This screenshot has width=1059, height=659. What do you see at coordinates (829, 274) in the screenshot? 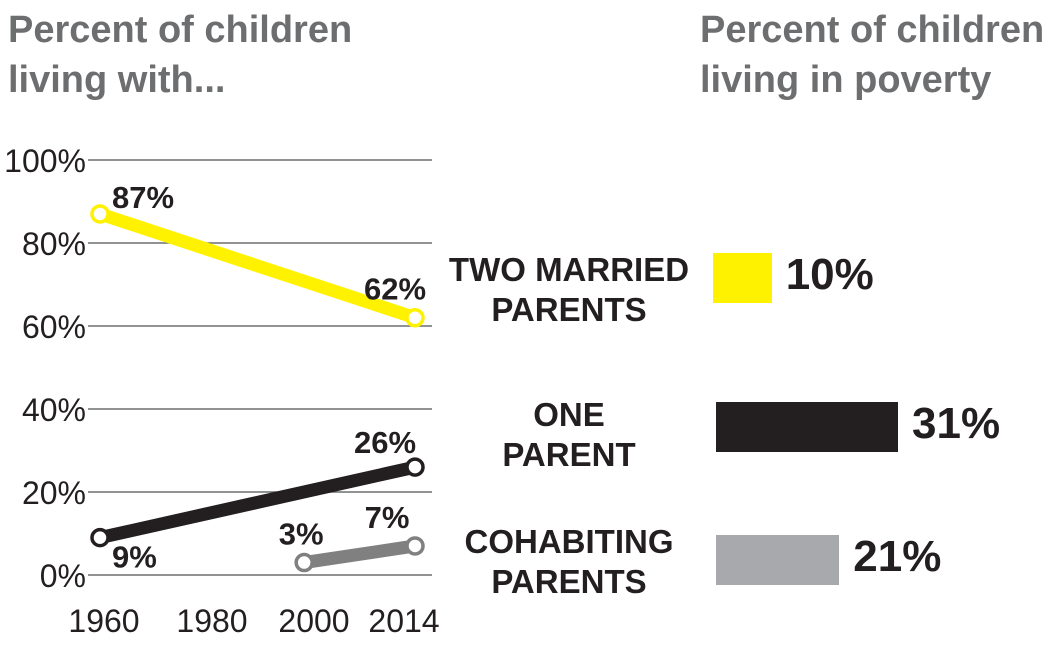
I see `bar-value-two-married: 10%` at bounding box center [829, 274].